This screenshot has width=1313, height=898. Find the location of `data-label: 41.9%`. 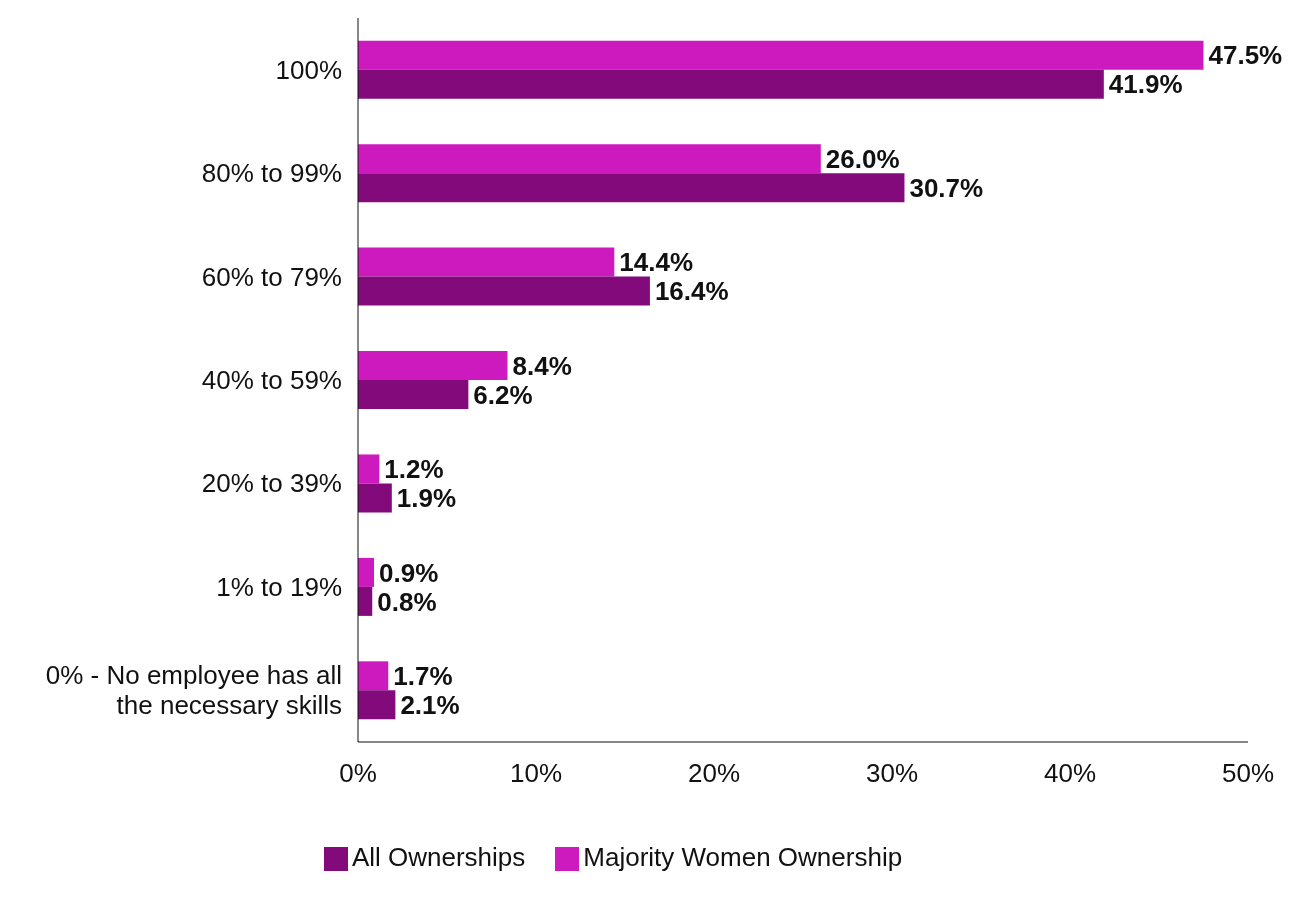

data-label: 41.9% is located at coordinates (1145, 84).